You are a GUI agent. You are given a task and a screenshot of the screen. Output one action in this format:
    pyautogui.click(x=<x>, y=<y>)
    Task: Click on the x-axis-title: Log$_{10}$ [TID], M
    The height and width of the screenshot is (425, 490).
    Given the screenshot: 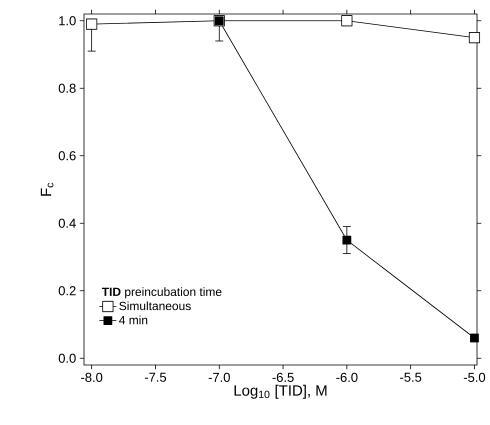 What is the action you would take?
    pyautogui.click(x=280, y=391)
    